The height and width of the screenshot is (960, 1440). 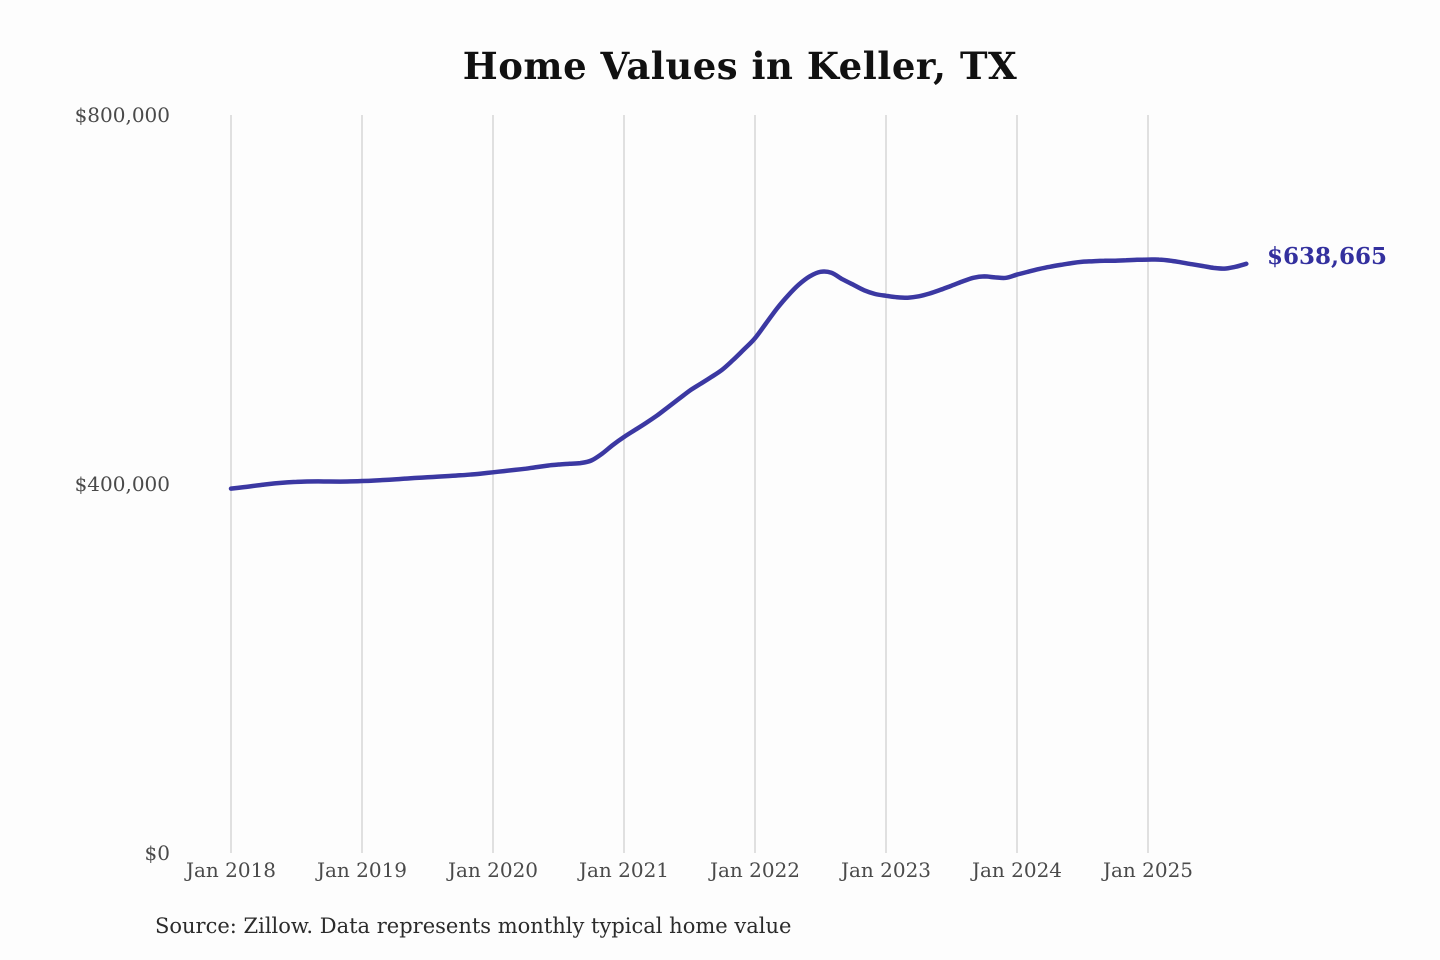 What do you see at coordinates (1147, 870) in the screenshot?
I see `x-tick-label: Jan 2025` at bounding box center [1147, 870].